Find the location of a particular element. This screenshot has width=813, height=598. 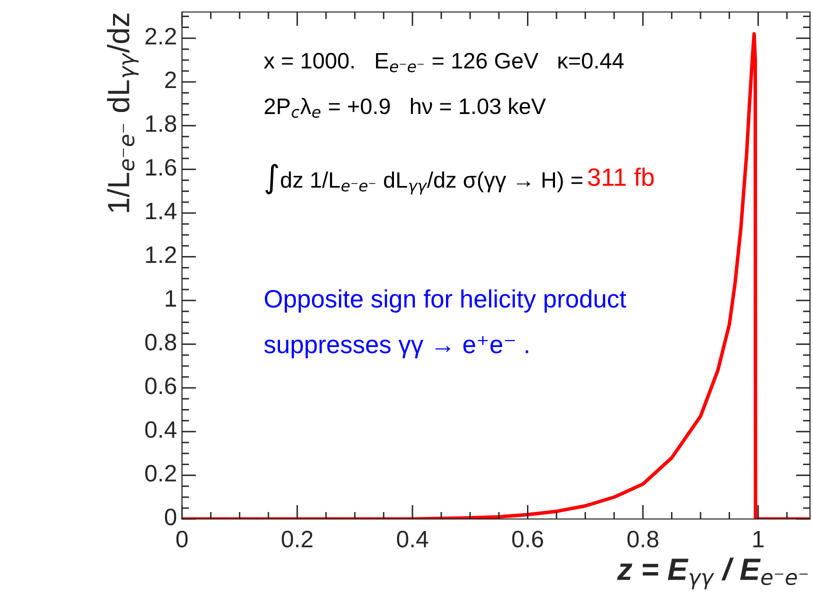

annotation: 2P$_{c}$λ$_{e}$ = +0.9 hν = 1.03 keV is located at coordinates (405, 108).